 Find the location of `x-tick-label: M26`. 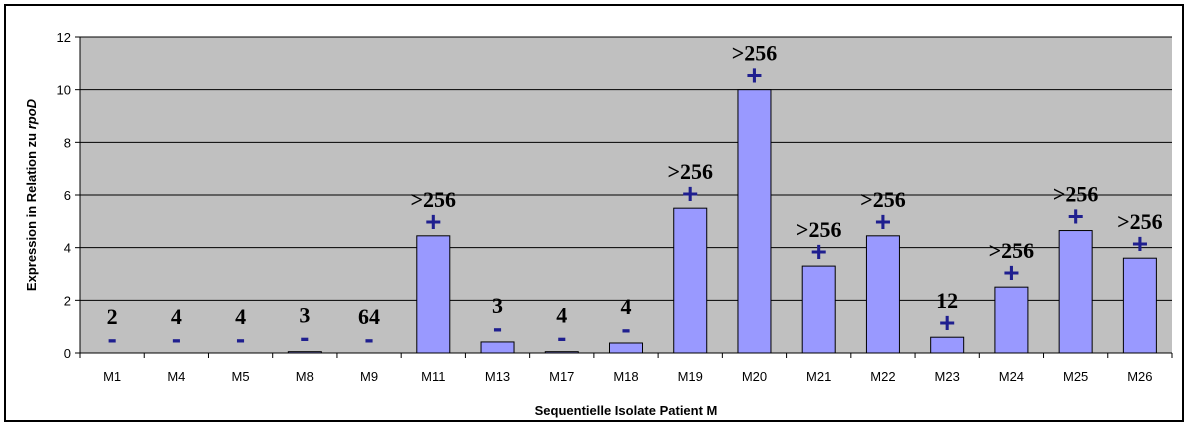

x-tick-label: M26 is located at coordinates (1139, 376).